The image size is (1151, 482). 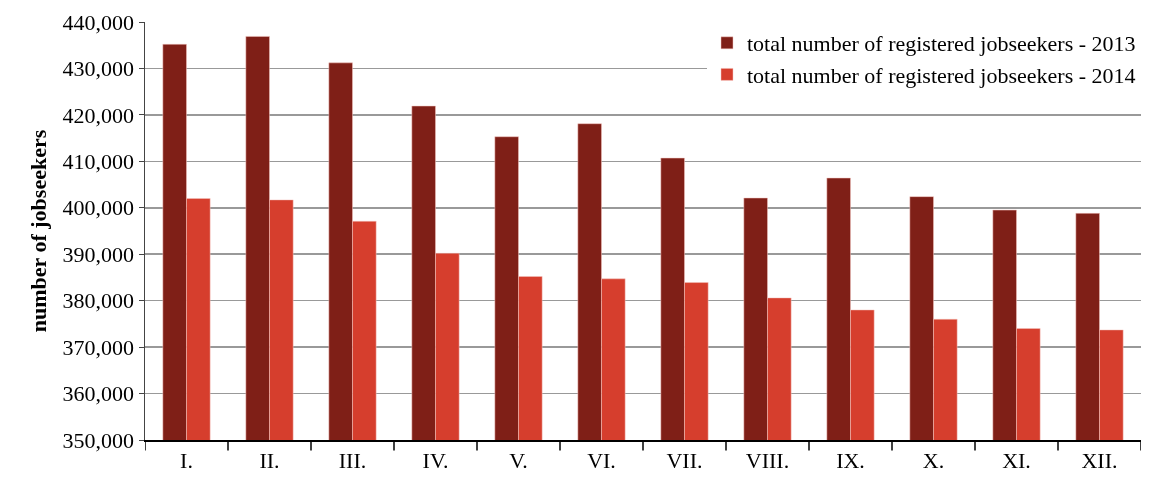 What do you see at coordinates (1016, 460) in the screenshot?
I see `x-tick-label: XI.` at bounding box center [1016, 460].